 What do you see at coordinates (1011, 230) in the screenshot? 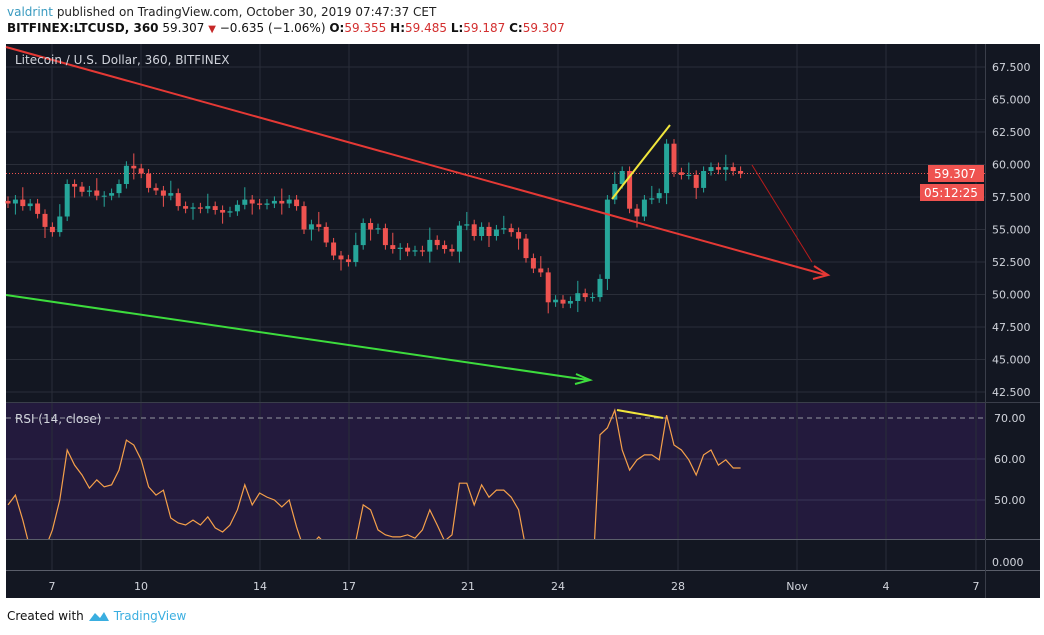
I see `price-tick-label: 55.000` at bounding box center [1011, 230].